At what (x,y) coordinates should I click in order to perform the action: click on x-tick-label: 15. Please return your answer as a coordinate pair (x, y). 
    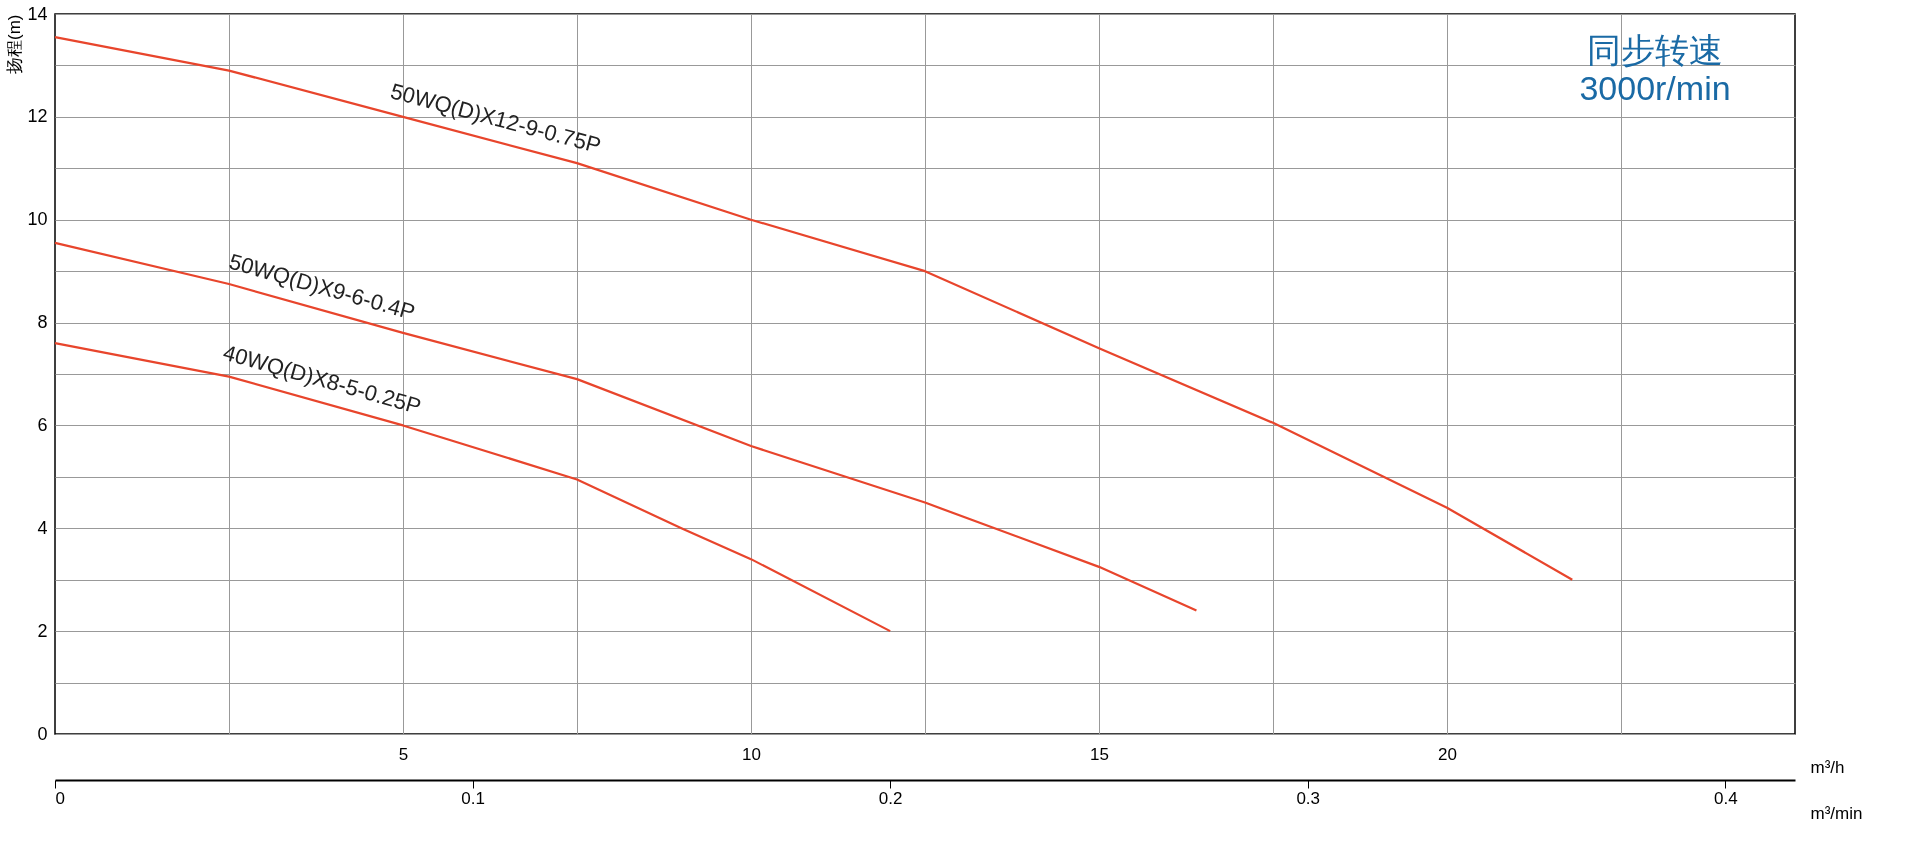
    Looking at the image, I should click on (1099, 754).